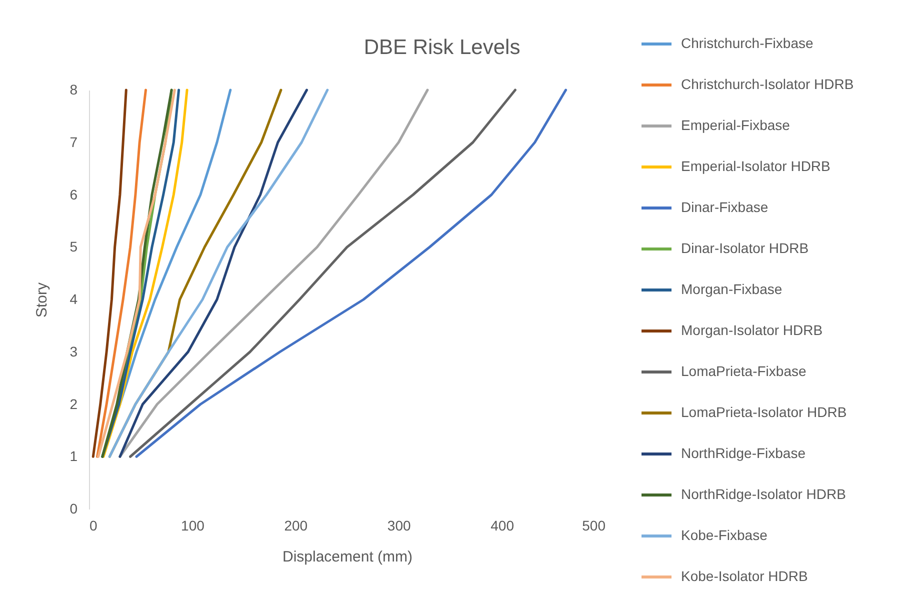 The image size is (899, 602). What do you see at coordinates (442, 47) in the screenshot?
I see `chart-title: DBE Risk Levels` at bounding box center [442, 47].